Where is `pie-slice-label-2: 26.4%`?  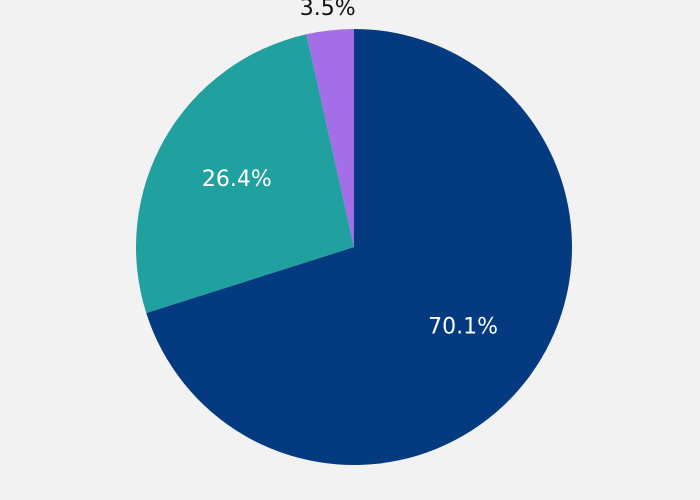 pie-slice-label-2: 26.4% is located at coordinates (237, 179).